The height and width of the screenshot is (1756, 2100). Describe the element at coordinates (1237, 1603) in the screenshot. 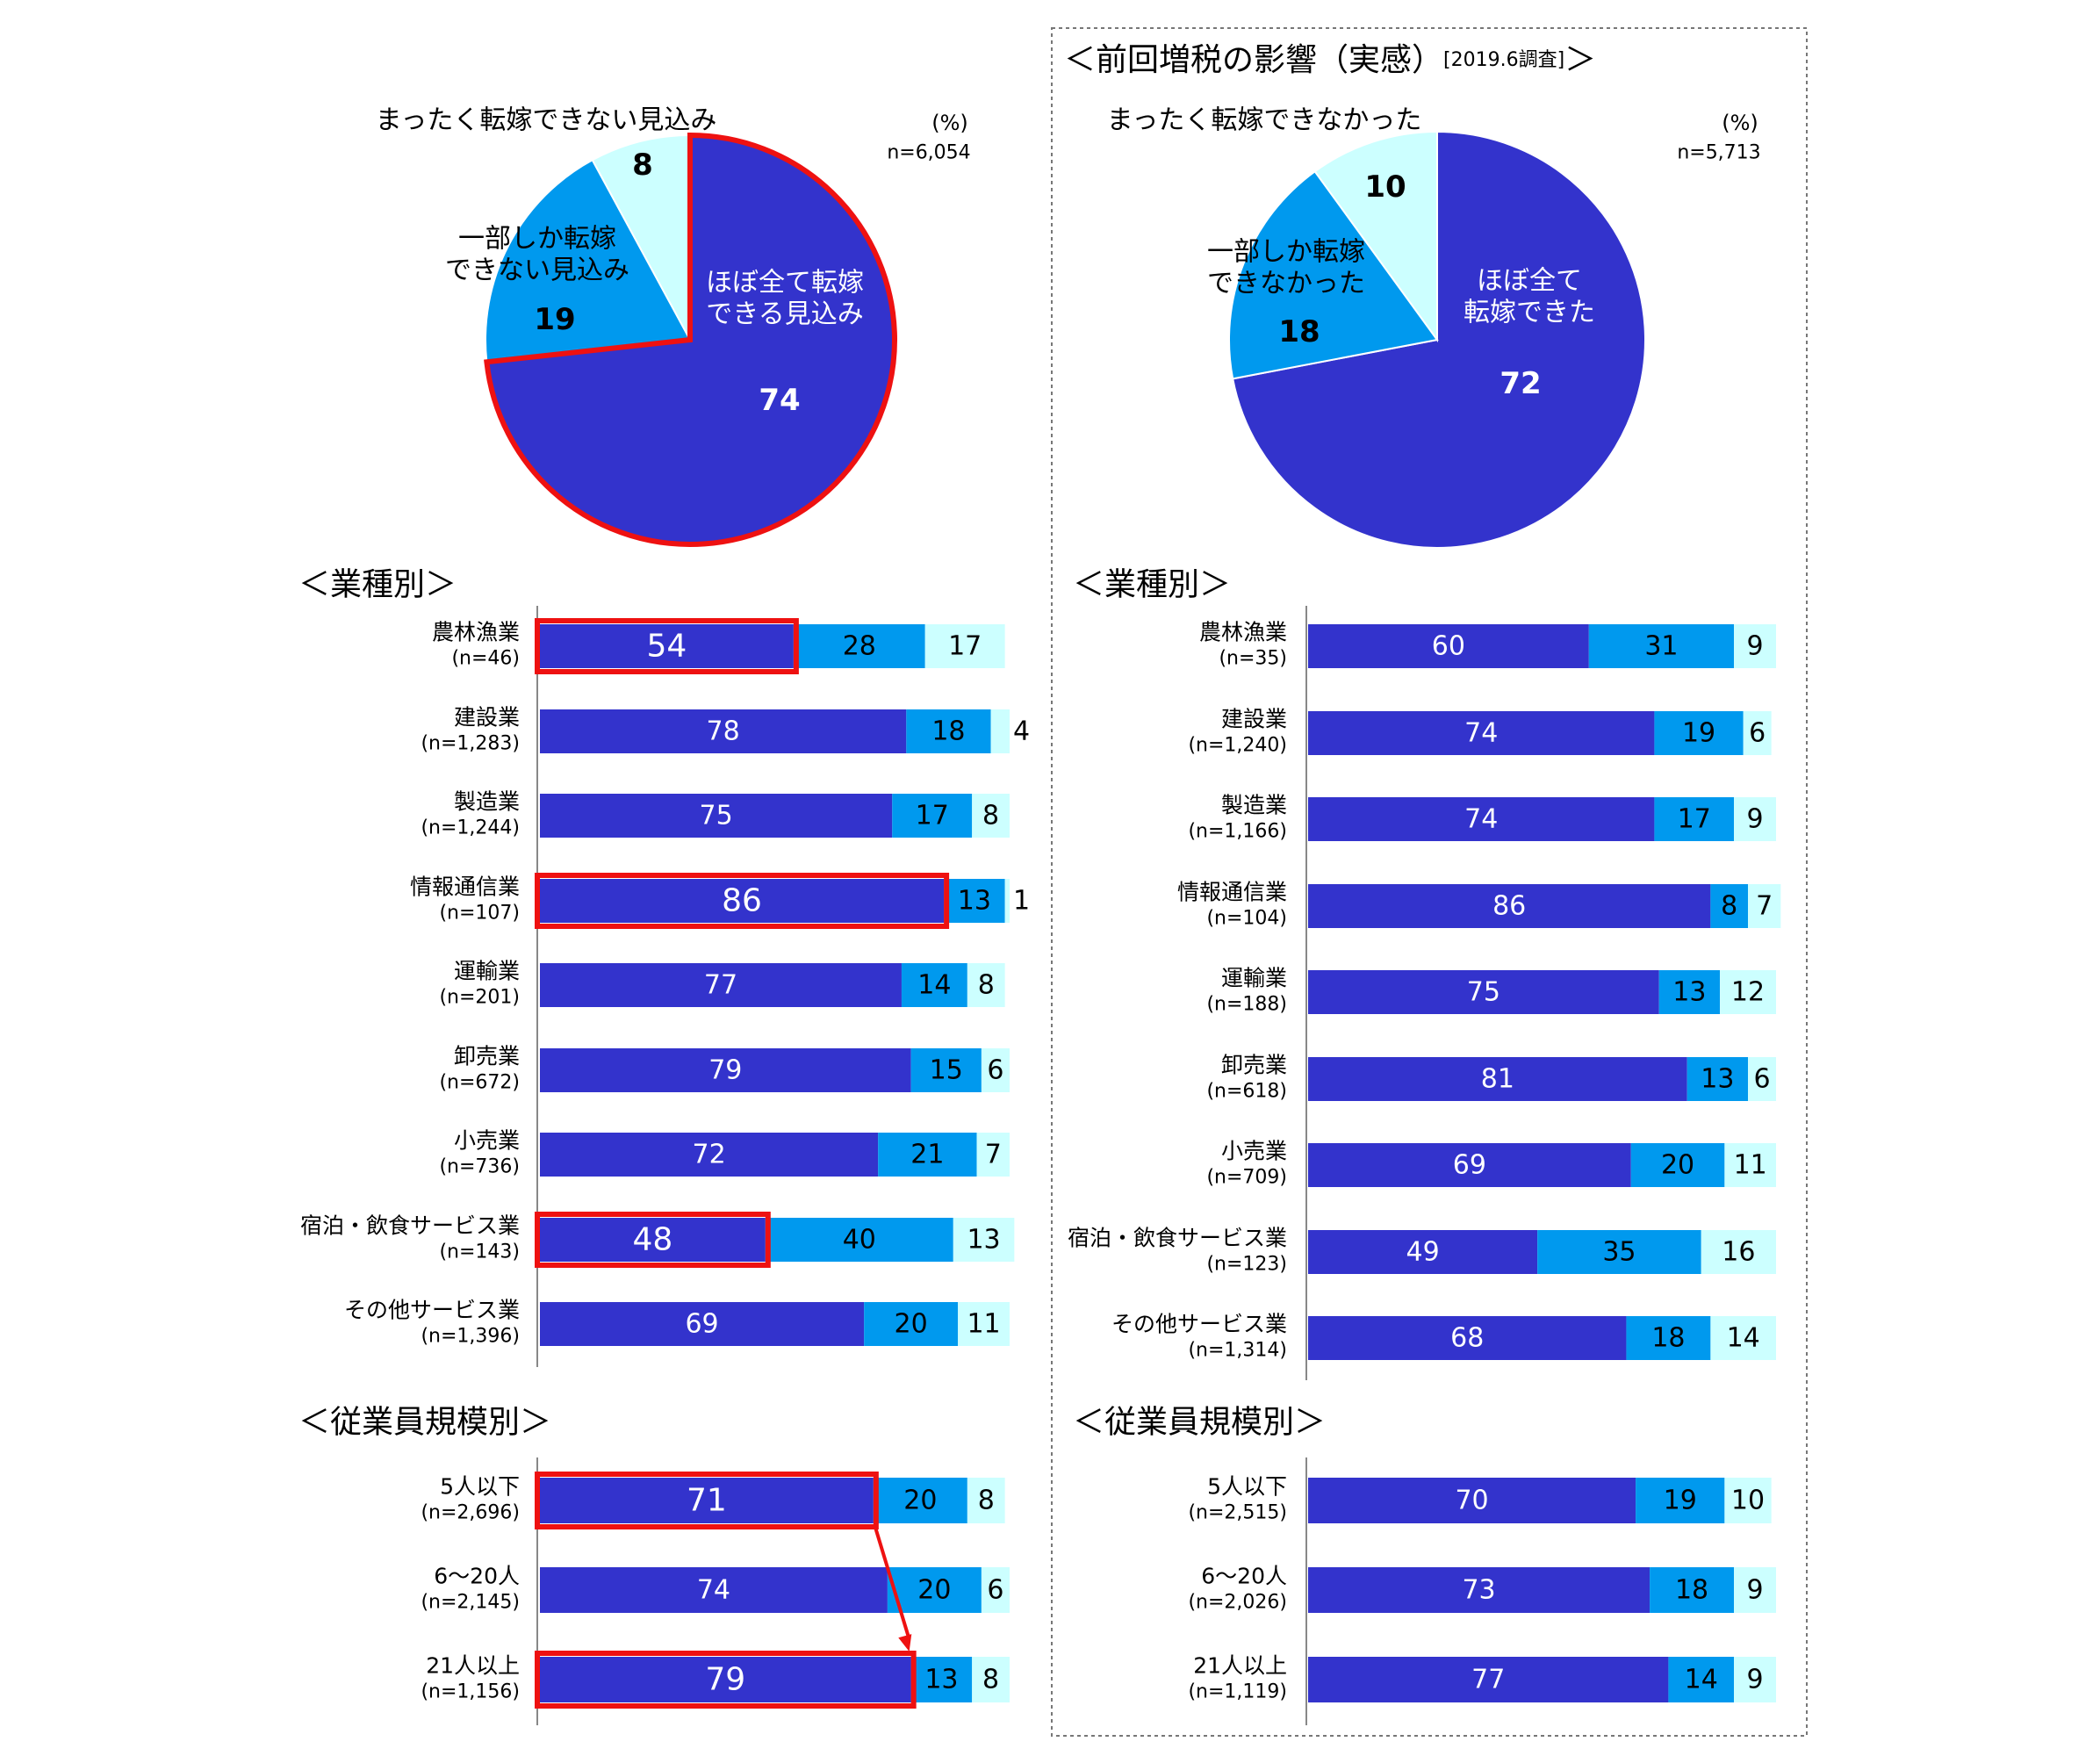

I see `category-sample-size: (n=2,026)` at that location.